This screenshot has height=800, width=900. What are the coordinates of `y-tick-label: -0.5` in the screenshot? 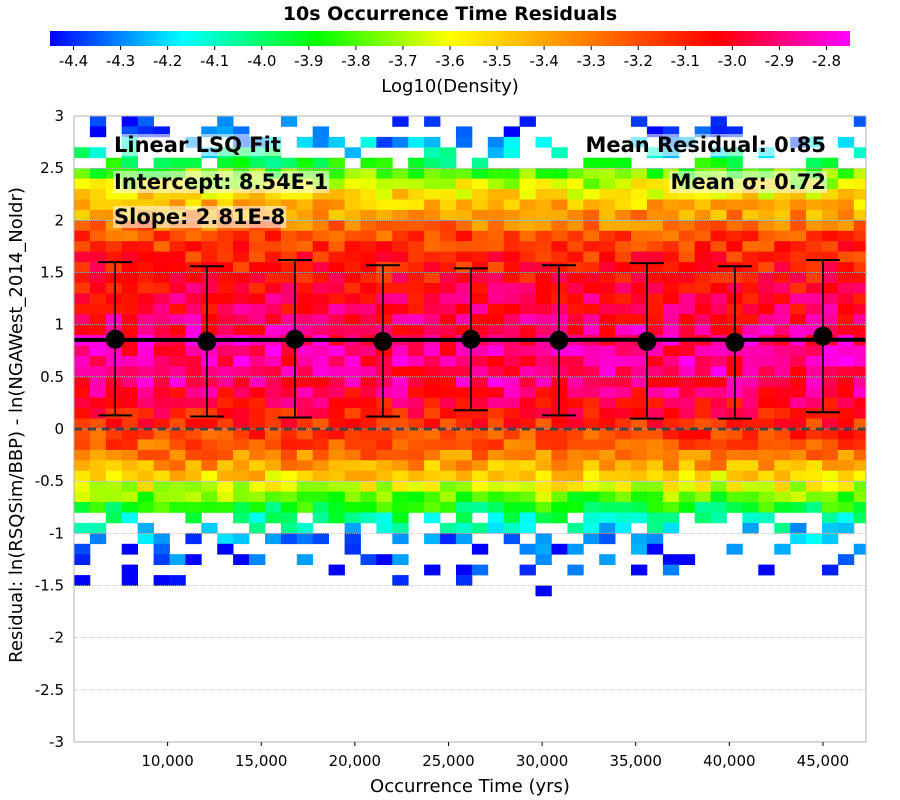 It's located at (49, 481).